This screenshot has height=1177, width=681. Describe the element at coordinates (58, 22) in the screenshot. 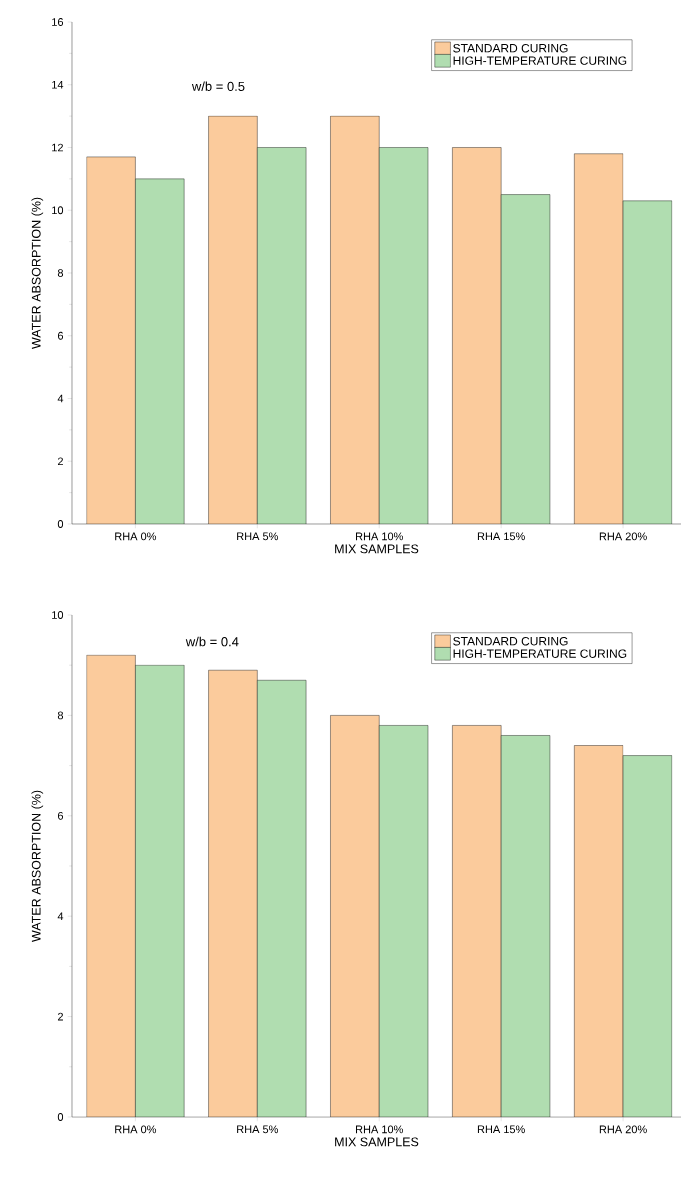

I see `y-tick-label: 16` at that location.